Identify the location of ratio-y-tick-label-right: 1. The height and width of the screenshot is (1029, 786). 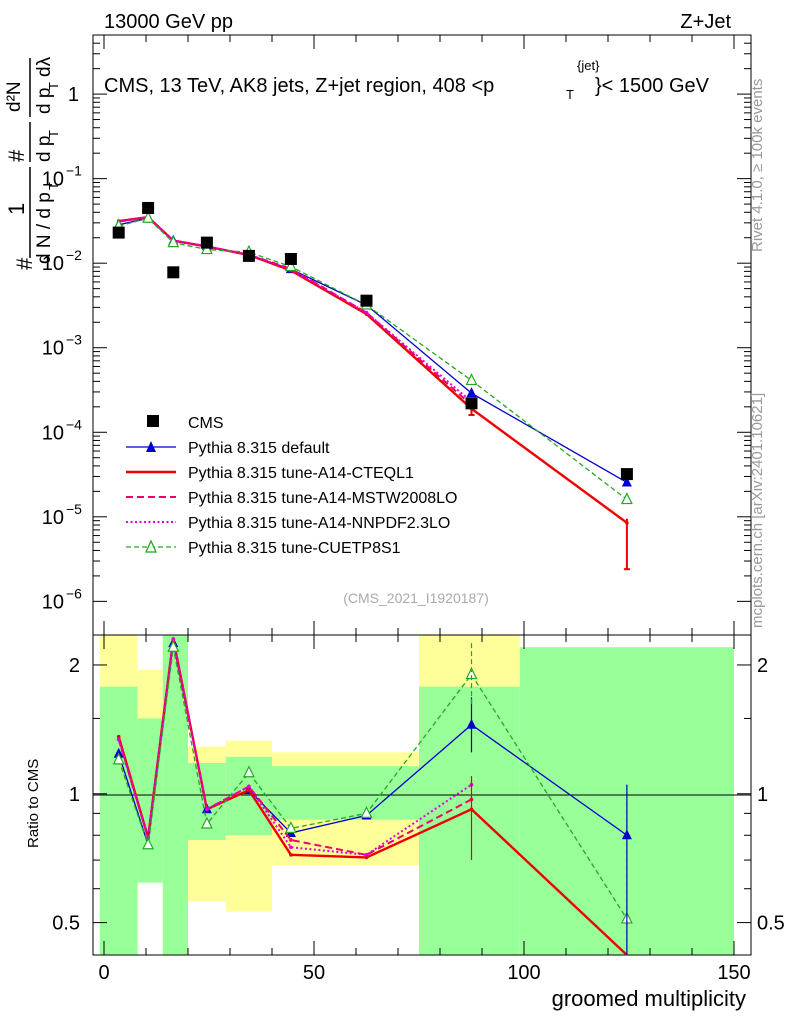
(762, 795).